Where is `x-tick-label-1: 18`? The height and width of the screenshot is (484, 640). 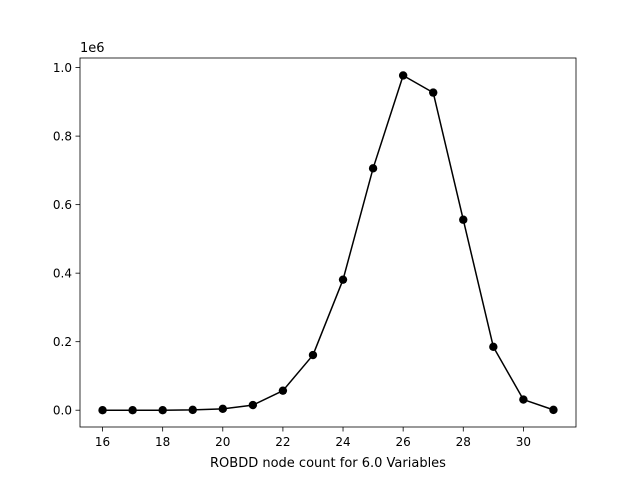
x-tick-label-1: 18 is located at coordinates (162, 442).